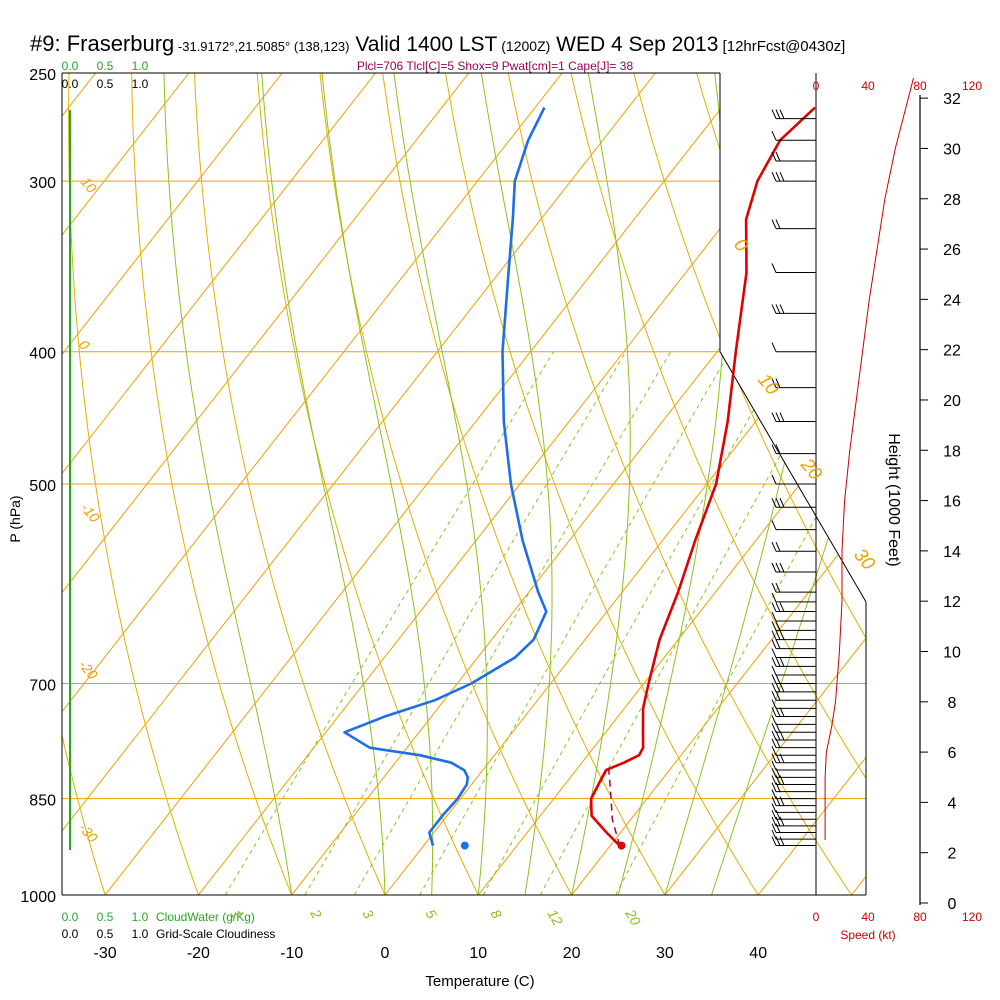 The image size is (1000, 1000). What do you see at coordinates (42, 75) in the screenshot?
I see `pressure-tick-label: 250` at bounding box center [42, 75].